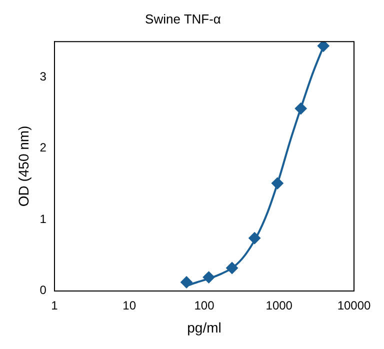 Image resolution: width=384 pixels, height=349 pixels. What do you see at coordinates (43, 290) in the screenshot?
I see `y-tick-label: 0` at bounding box center [43, 290].